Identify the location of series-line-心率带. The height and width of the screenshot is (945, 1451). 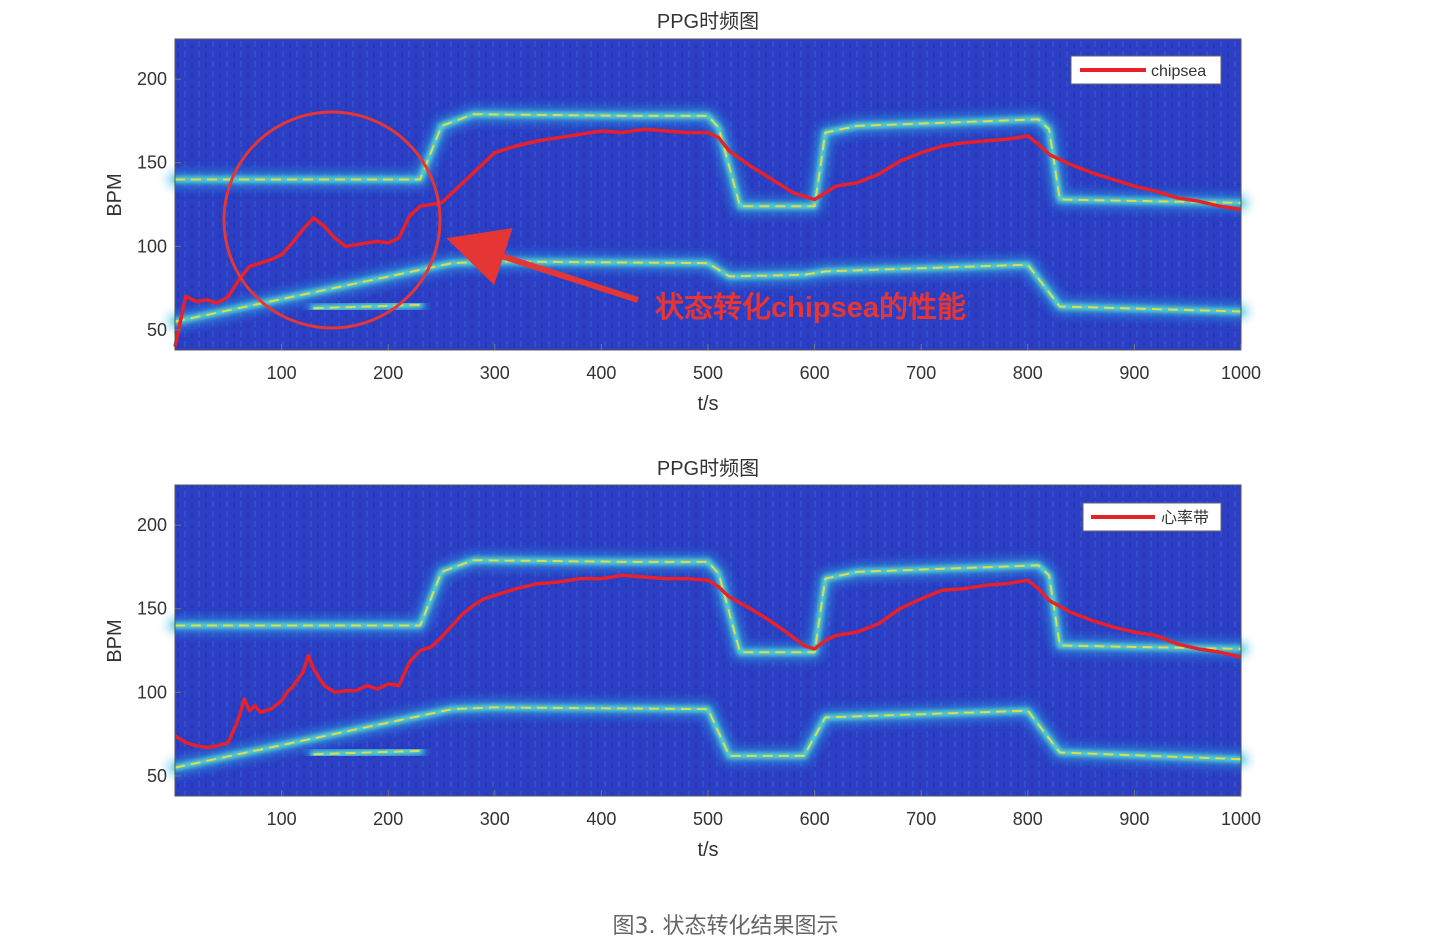
(708, 661).